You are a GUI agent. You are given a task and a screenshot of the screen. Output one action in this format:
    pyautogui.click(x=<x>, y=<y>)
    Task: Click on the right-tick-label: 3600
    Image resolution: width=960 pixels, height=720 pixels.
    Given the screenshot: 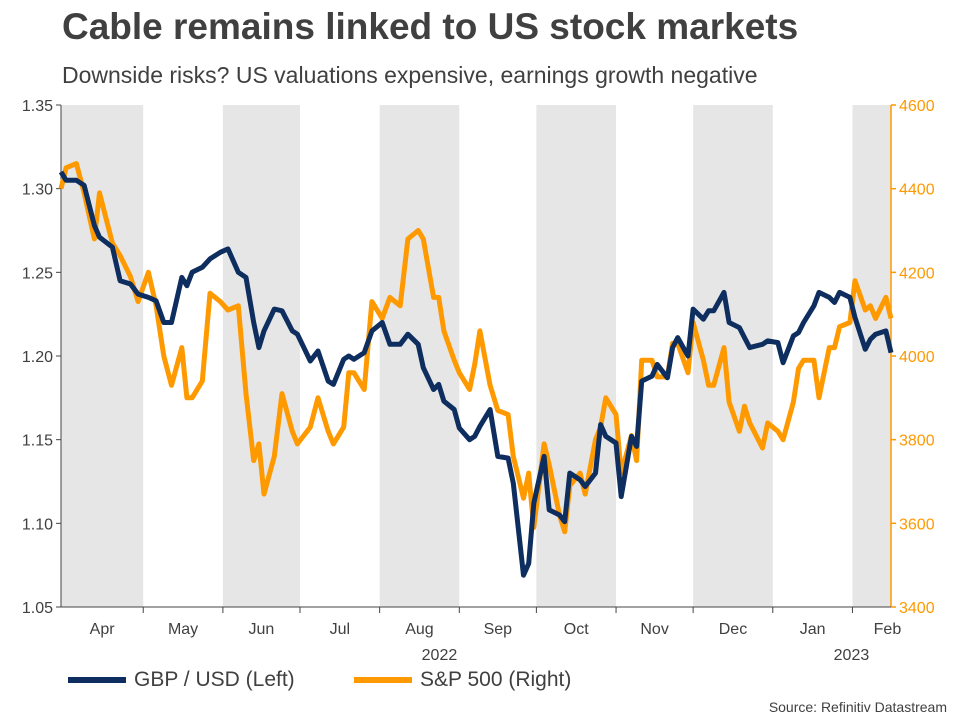 What is the action you would take?
    pyautogui.click(x=917, y=524)
    